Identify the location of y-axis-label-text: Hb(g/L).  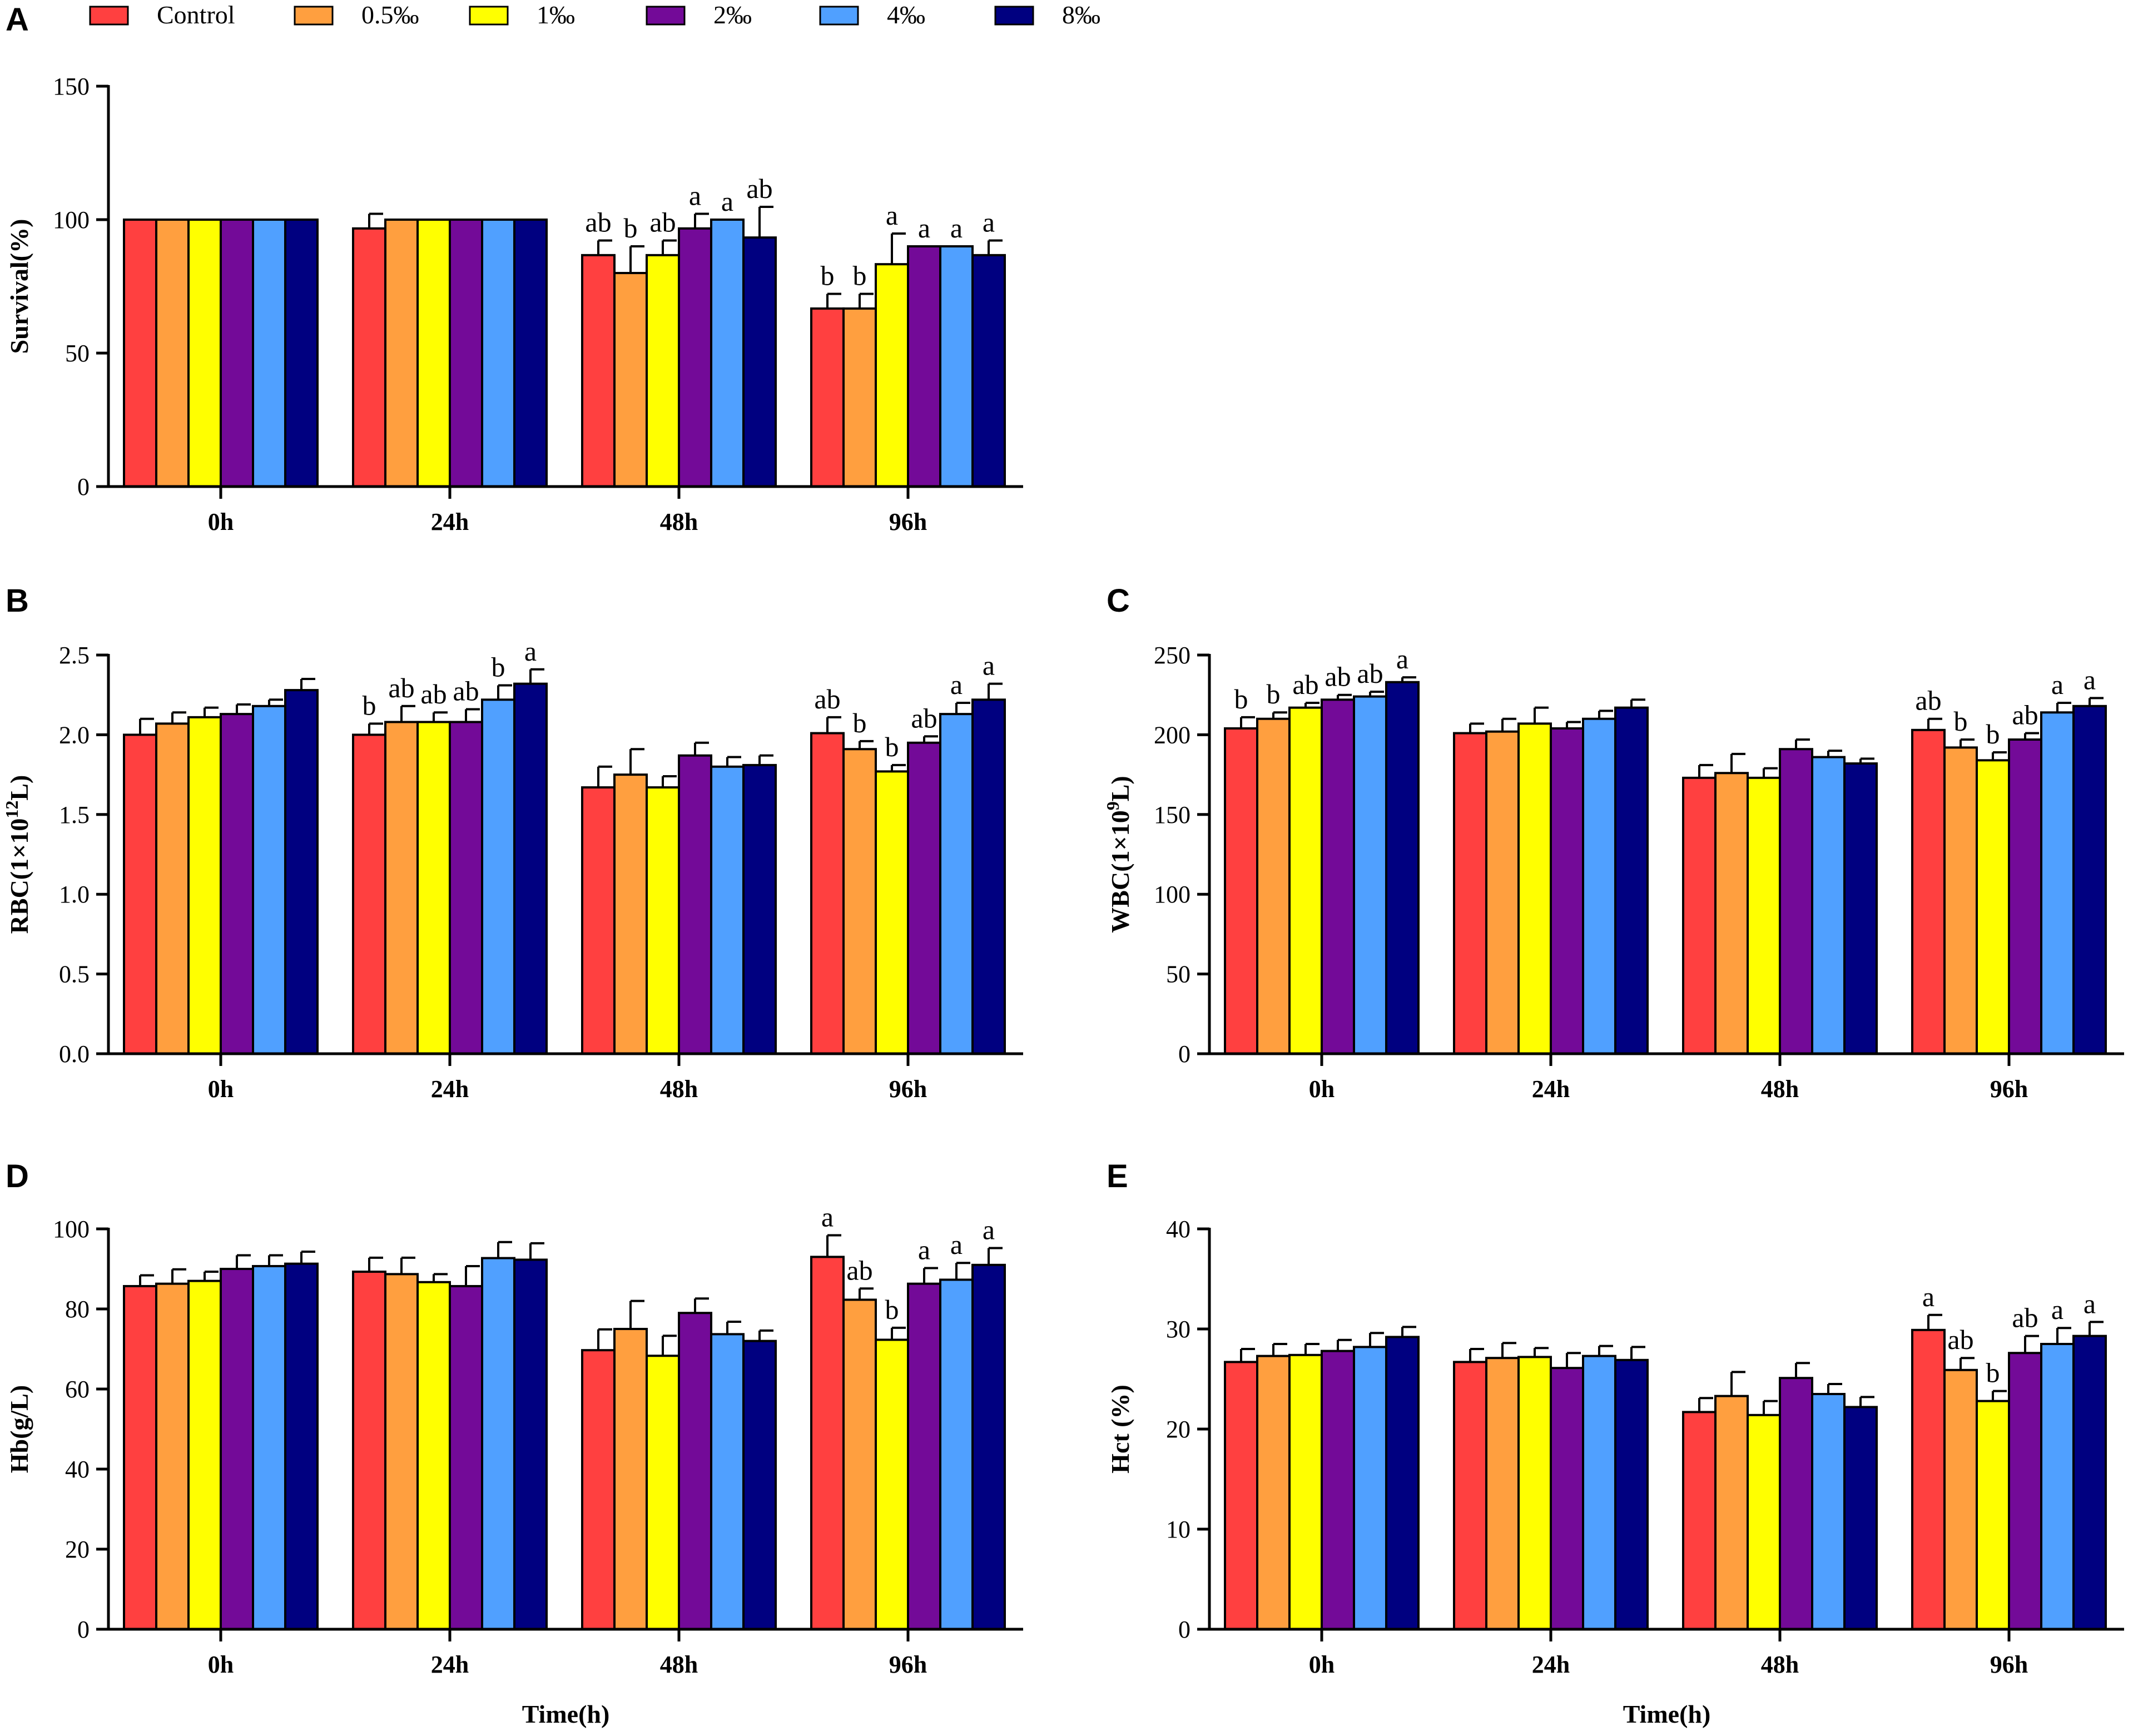
(19, 1429).